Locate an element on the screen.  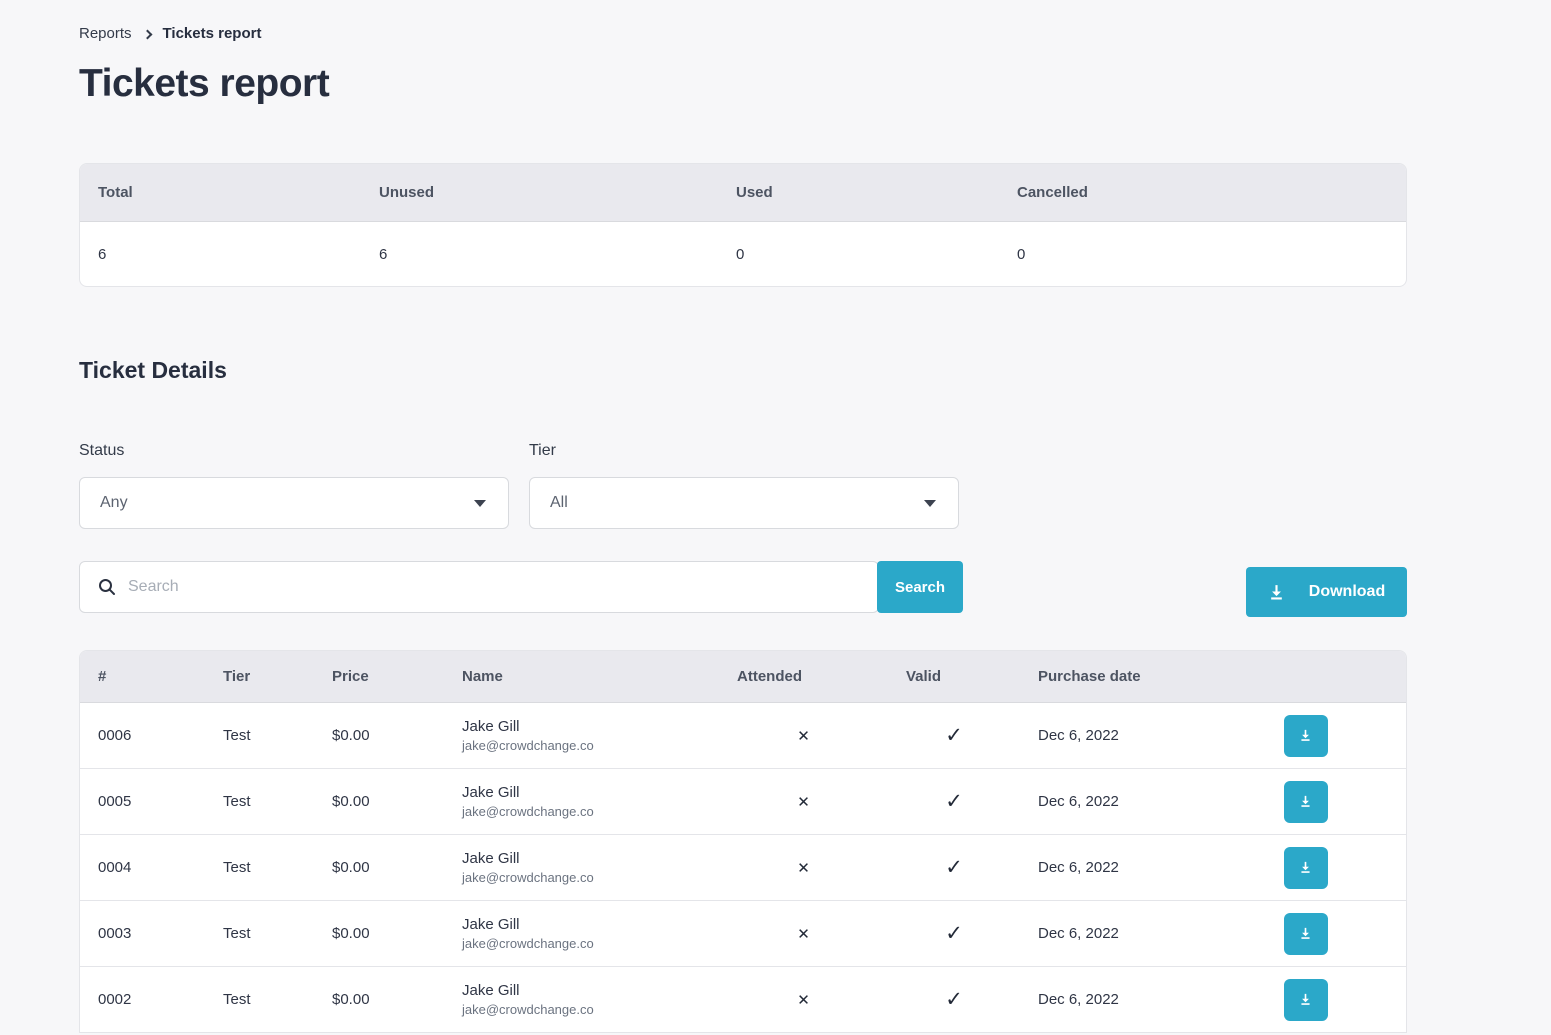
status-filter-label: Status is located at coordinates (102, 450).